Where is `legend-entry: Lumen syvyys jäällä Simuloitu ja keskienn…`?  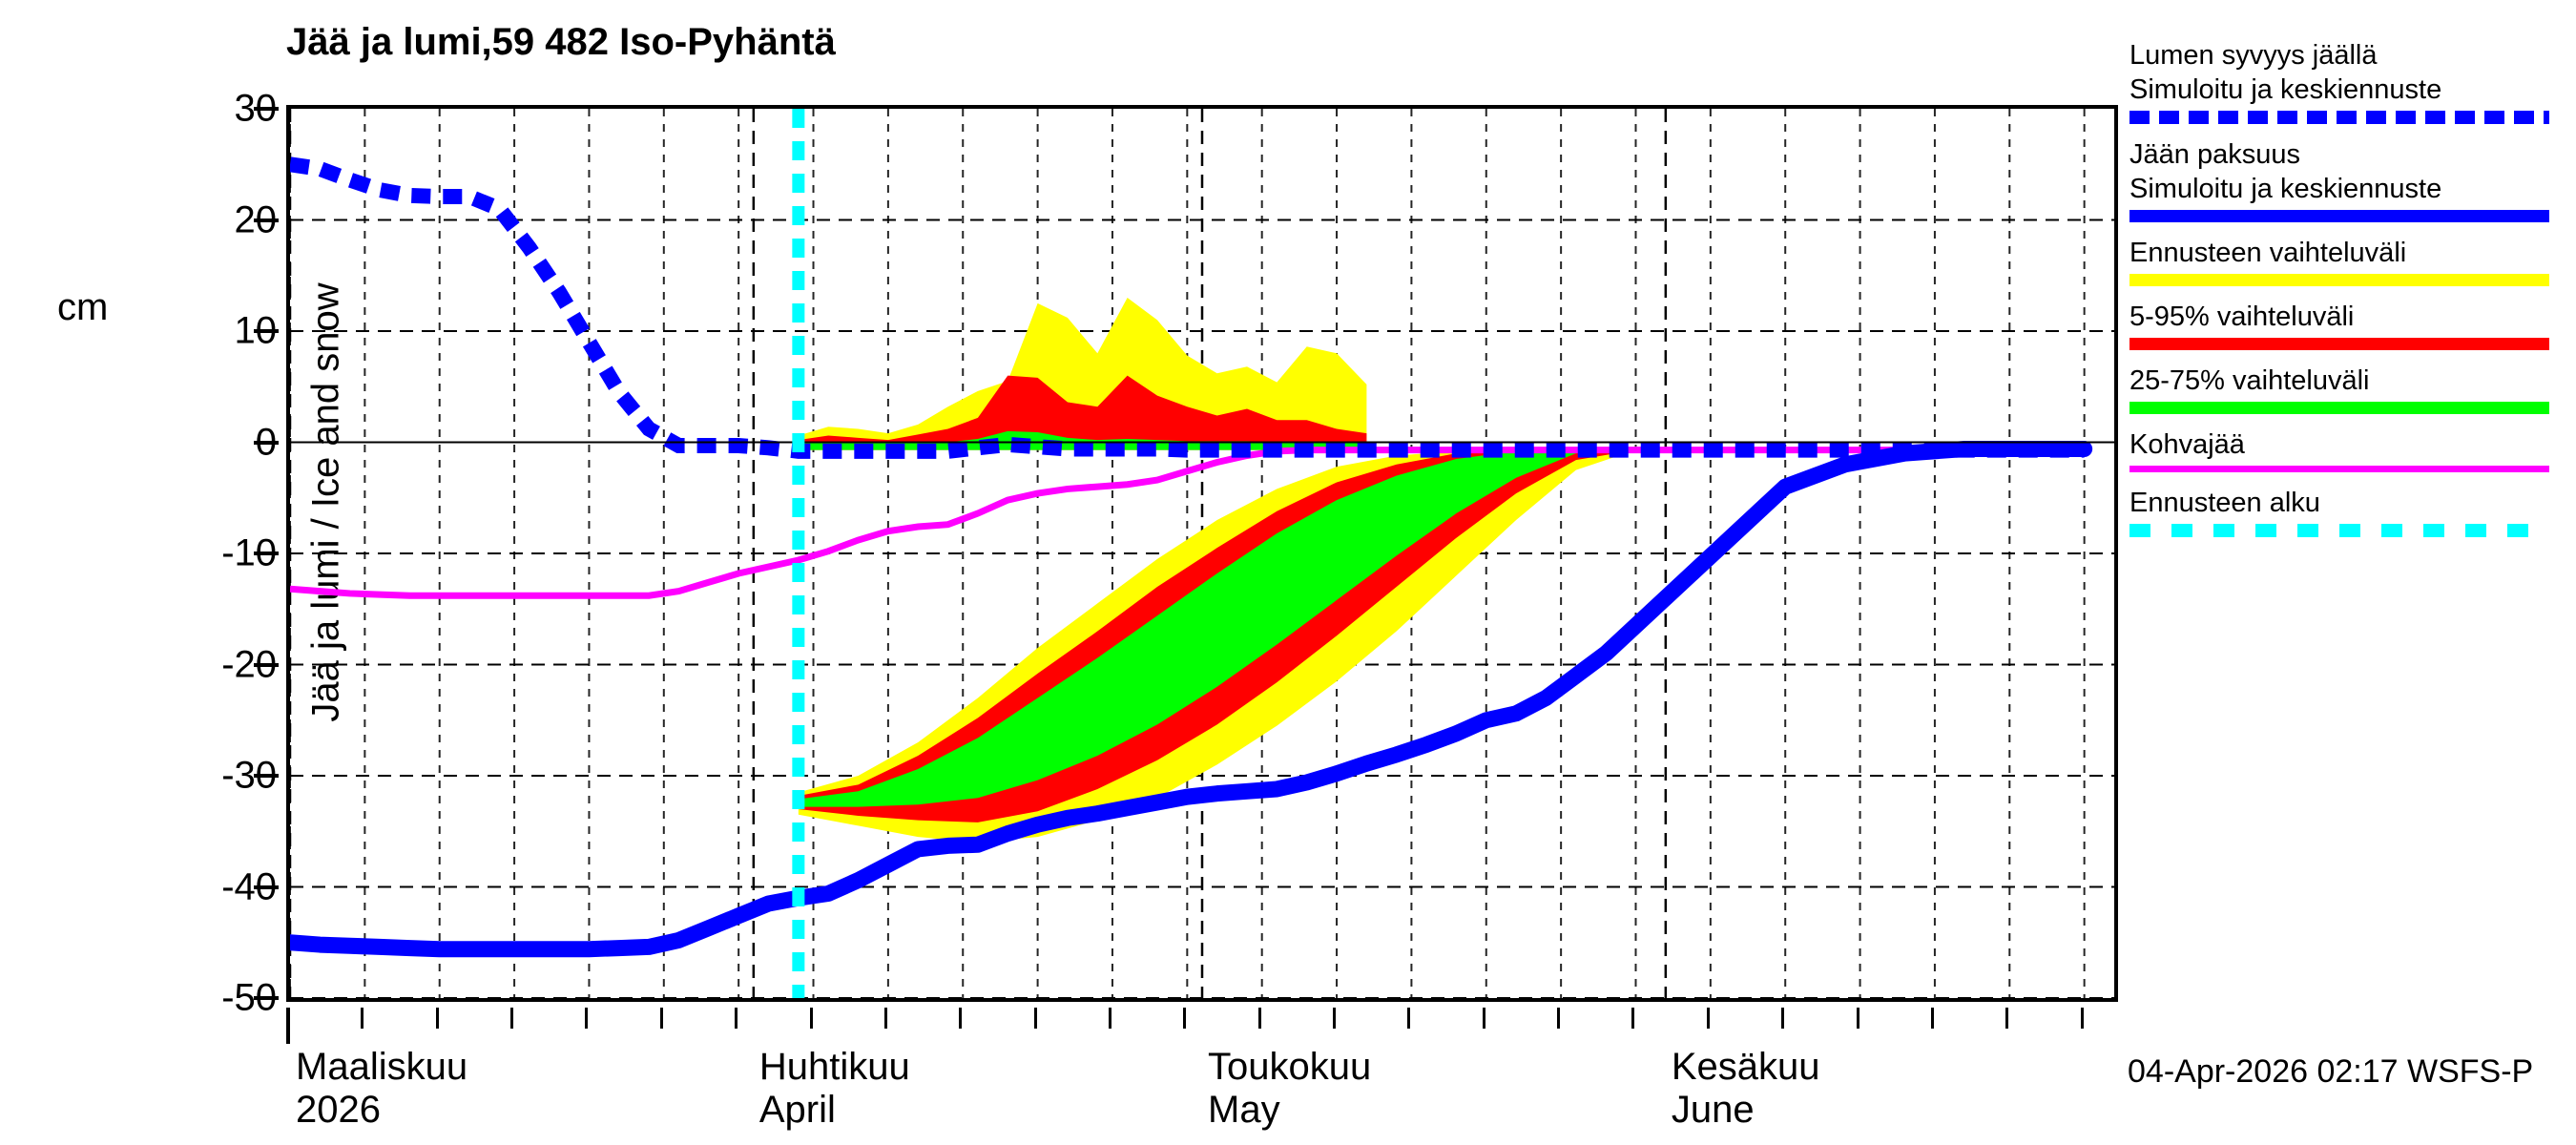 legend-entry: Lumen syvyys jäällä Simuloitu ja keskienn… is located at coordinates (2352, 81).